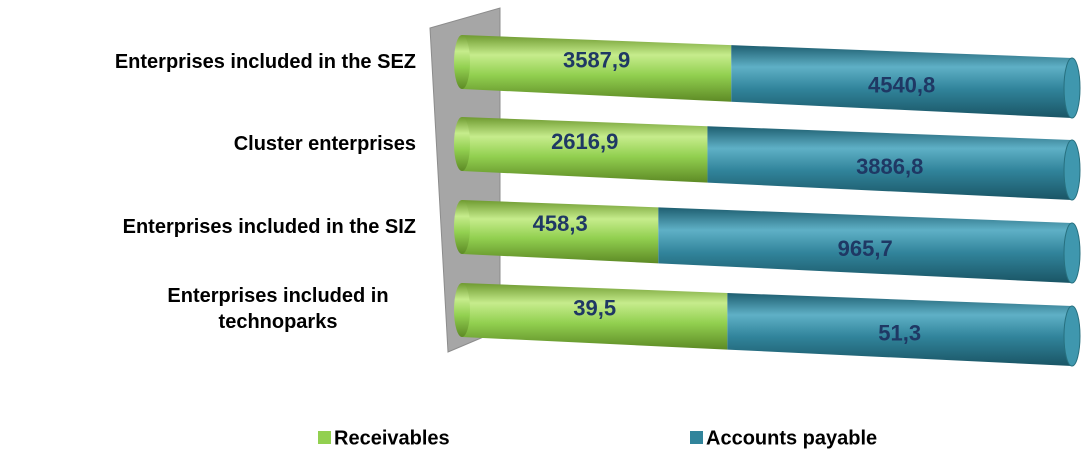  Describe the element at coordinates (278, 309) in the screenshot. I see `category-label: Enterprises included in technoparks` at that location.